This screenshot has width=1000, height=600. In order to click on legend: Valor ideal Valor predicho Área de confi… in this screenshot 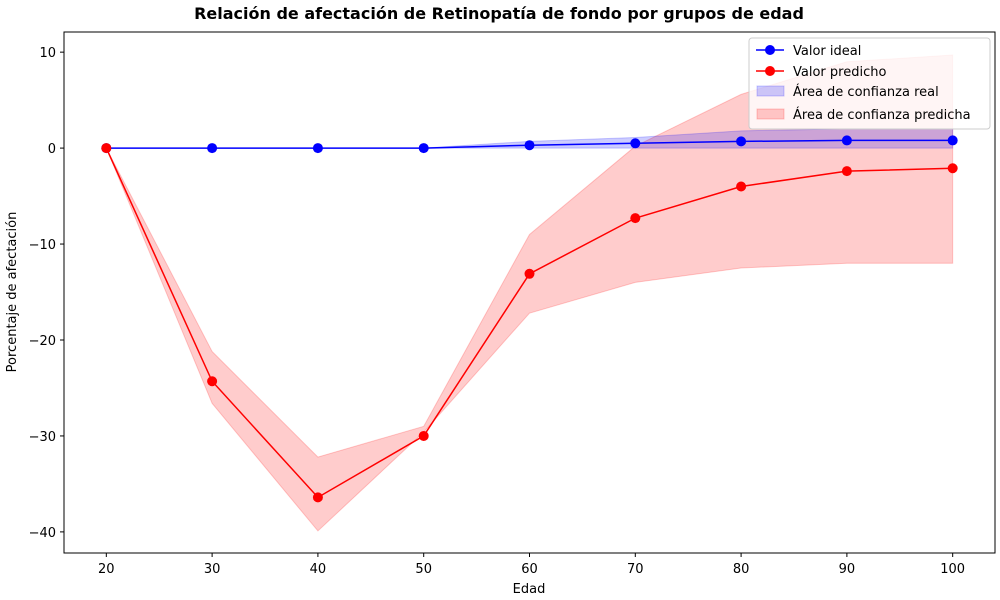, I will do `click(869, 83)`.